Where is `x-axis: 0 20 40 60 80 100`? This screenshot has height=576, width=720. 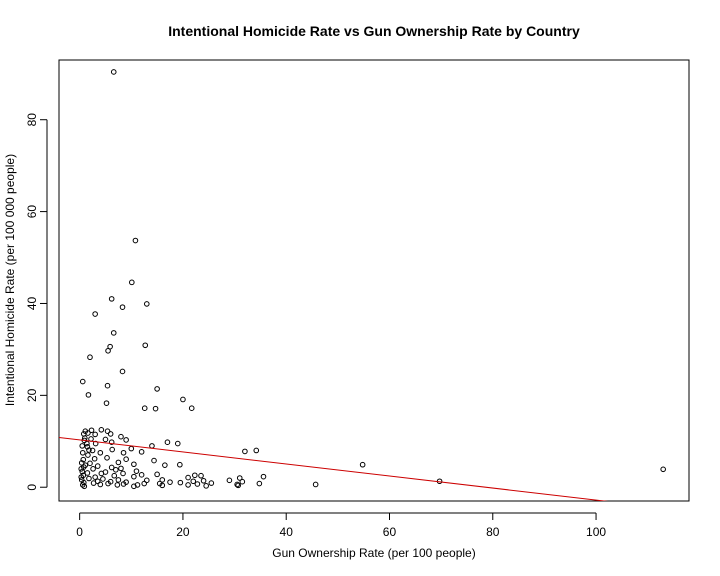 x-axis: 0 20 40 60 80 100 is located at coordinates (341, 525).